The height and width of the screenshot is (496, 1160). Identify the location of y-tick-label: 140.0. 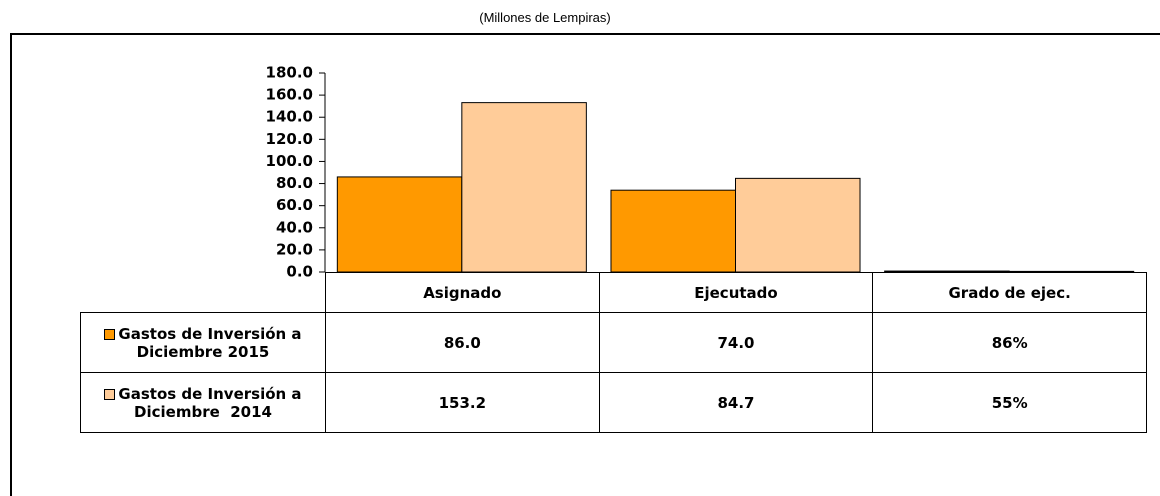
(289, 117).